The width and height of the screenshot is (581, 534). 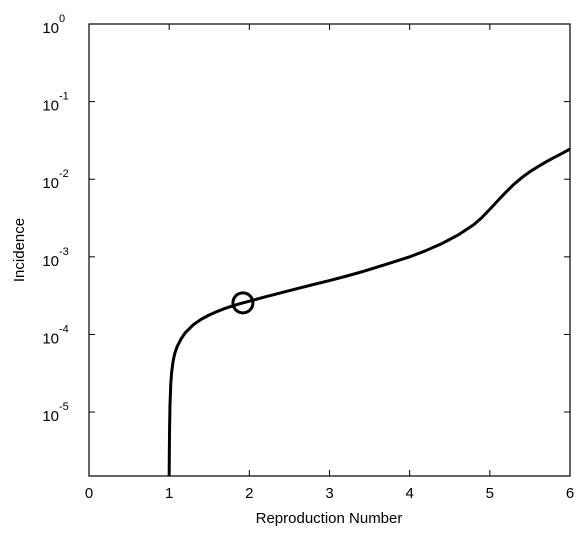 What do you see at coordinates (570, 493) in the screenshot?
I see `x-tick-label: 6` at bounding box center [570, 493].